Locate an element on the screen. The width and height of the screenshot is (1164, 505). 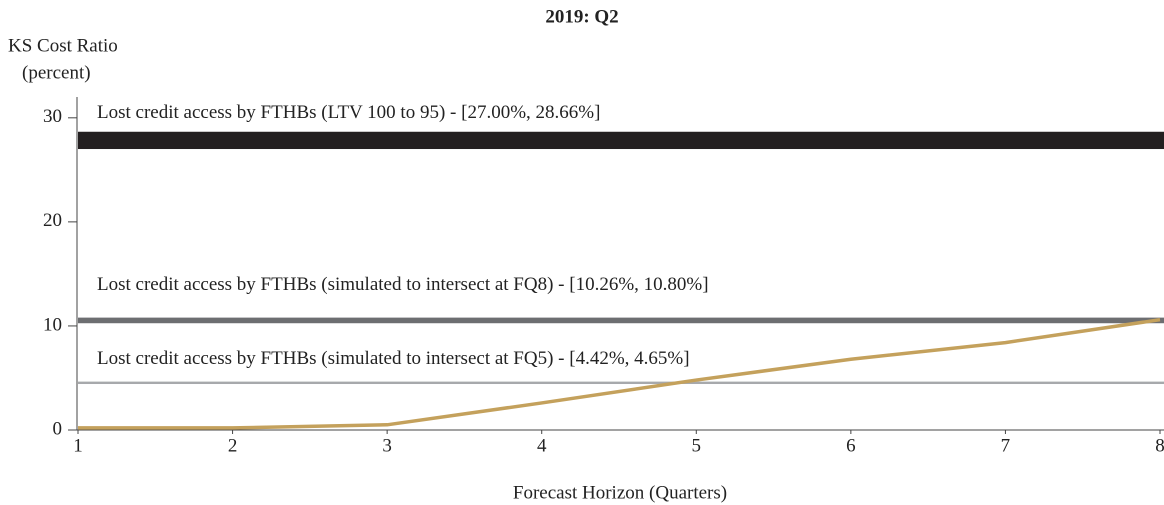
y-tick-label: 0 is located at coordinates (58, 428).